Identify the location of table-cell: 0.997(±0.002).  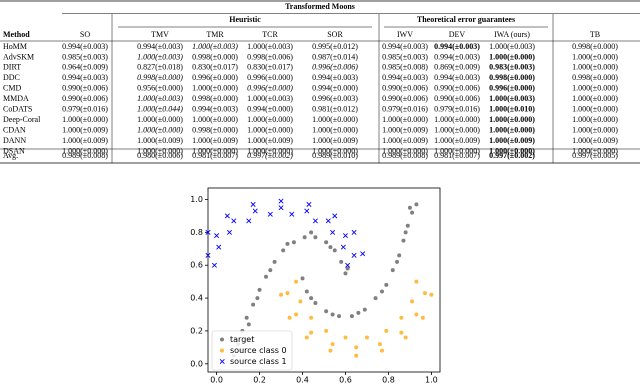
(270, 155).